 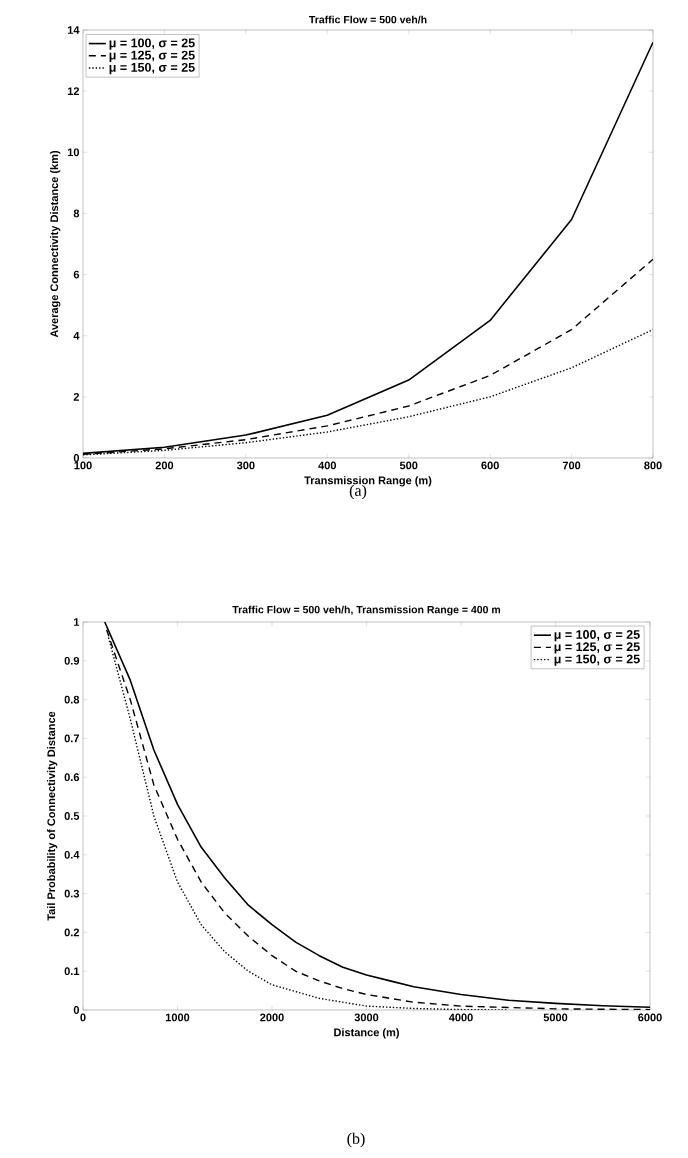 I want to click on x-tick-label: 100, so click(x=83, y=465).